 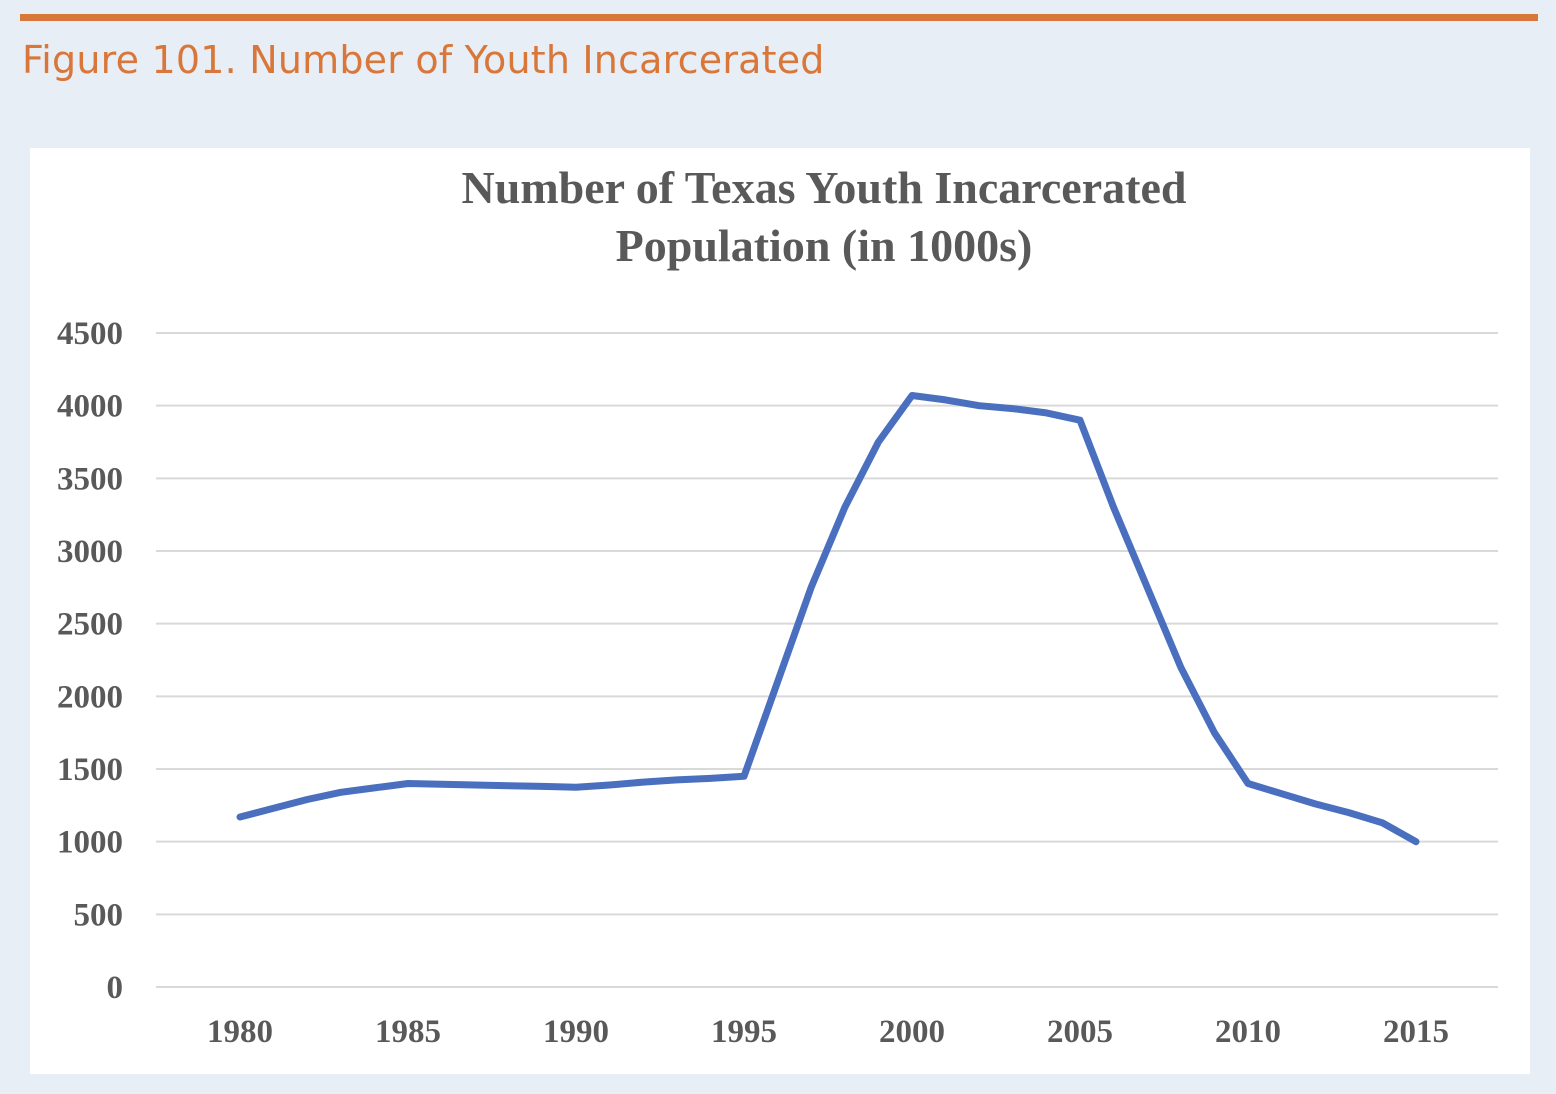 What do you see at coordinates (824, 187) in the screenshot?
I see `chart-title-line-1: Number of Texas Youth Incarcerated` at bounding box center [824, 187].